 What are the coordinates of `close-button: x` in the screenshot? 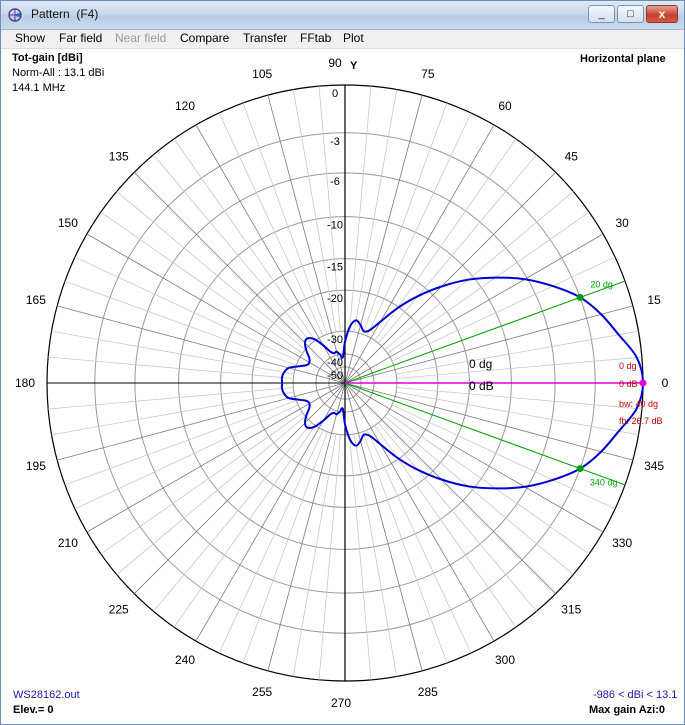 It's located at (662, 14).